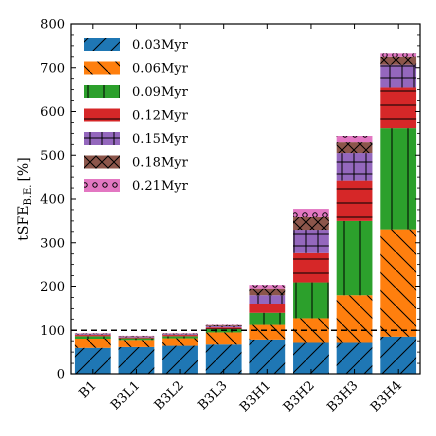 This screenshot has height=436, width=436. Describe the element at coordinates (299, 396) in the screenshot. I see `x-tick-label: B3H2` at that location.